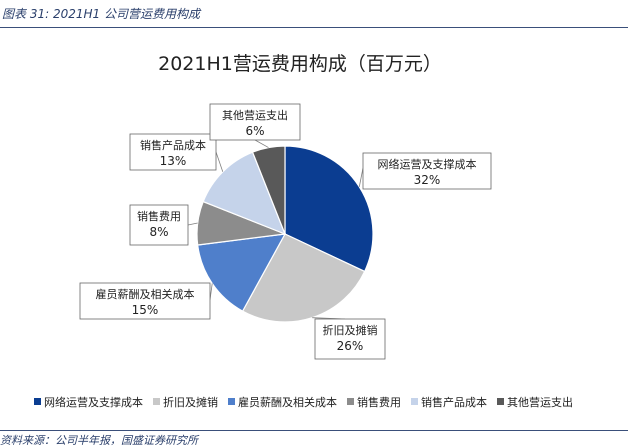 This screenshot has width=628, height=448. What do you see at coordinates (287, 402) in the screenshot?
I see `legend-label-3: 雇员薪酬及相关成本` at bounding box center [287, 402].